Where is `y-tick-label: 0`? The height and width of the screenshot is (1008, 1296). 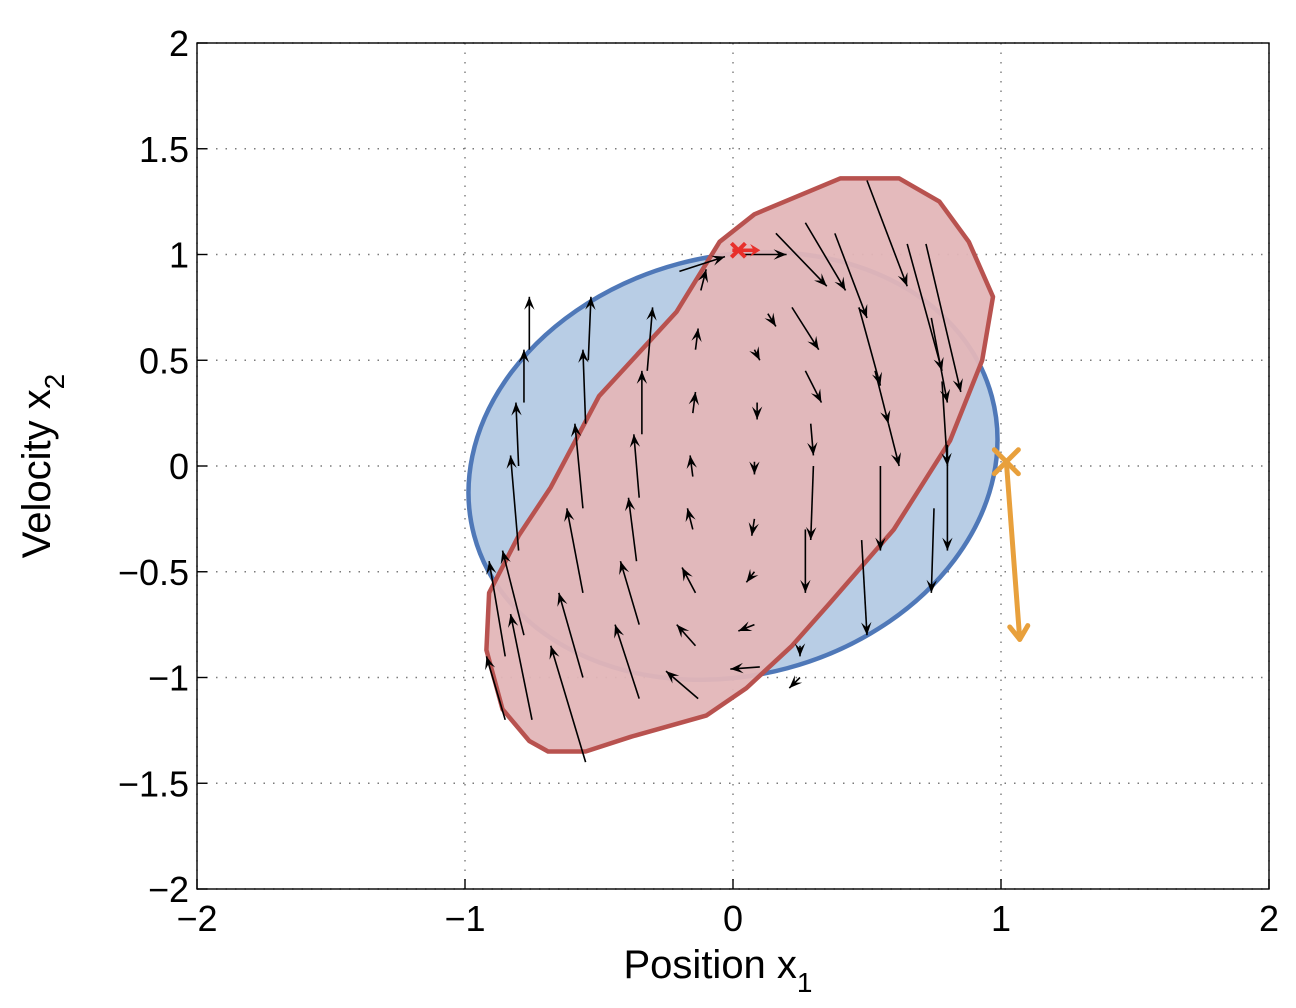
y-tick-label: 0 is located at coordinates (179, 466).